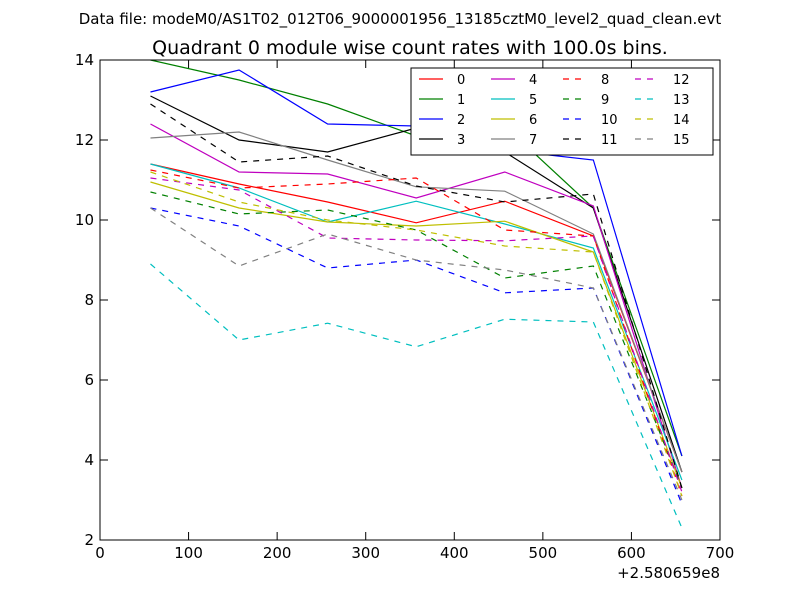 This screenshot has height=600, width=800. I want to click on legend-label-11: 11, so click(609, 140).